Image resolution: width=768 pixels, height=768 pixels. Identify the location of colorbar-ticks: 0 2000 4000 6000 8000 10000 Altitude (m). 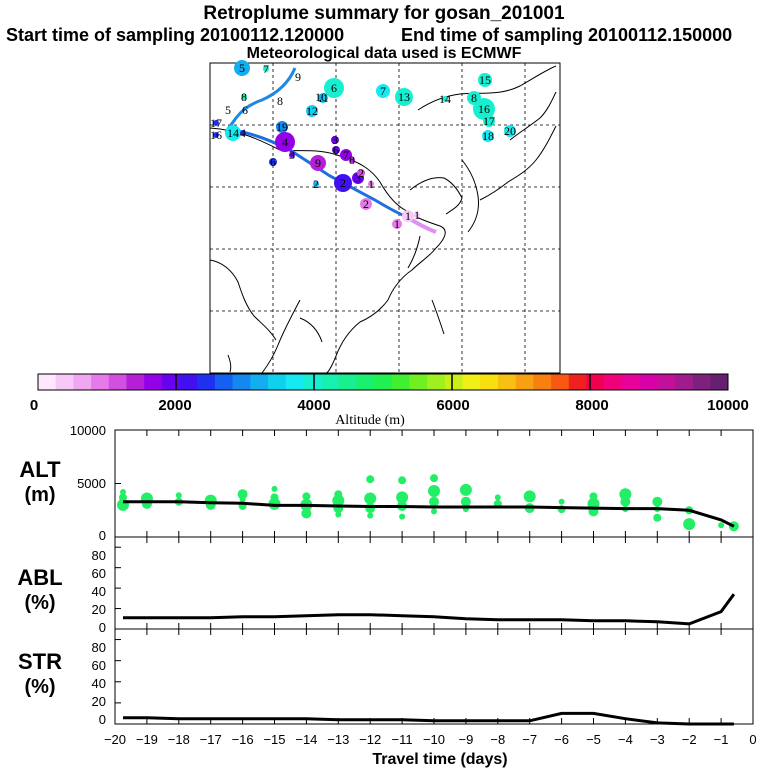
(389, 412).